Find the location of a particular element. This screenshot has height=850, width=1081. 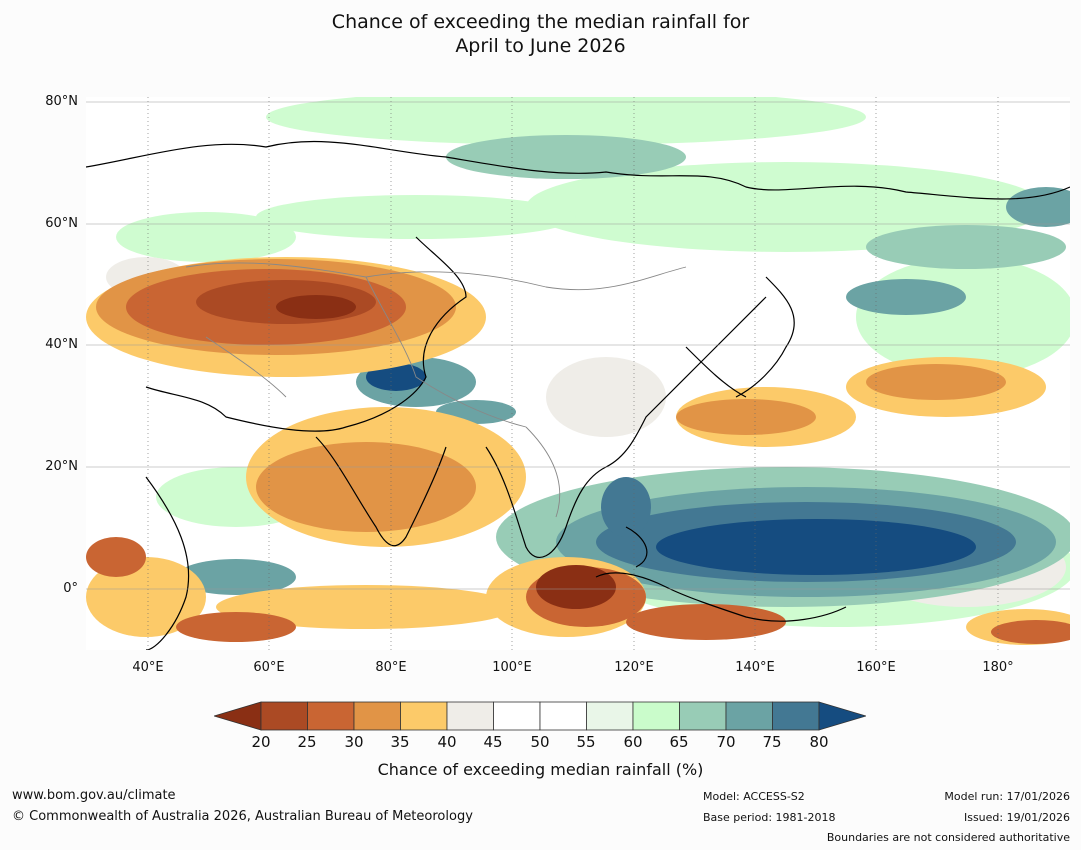

chart-title-line2: April to June 2026 is located at coordinates (540, 46).